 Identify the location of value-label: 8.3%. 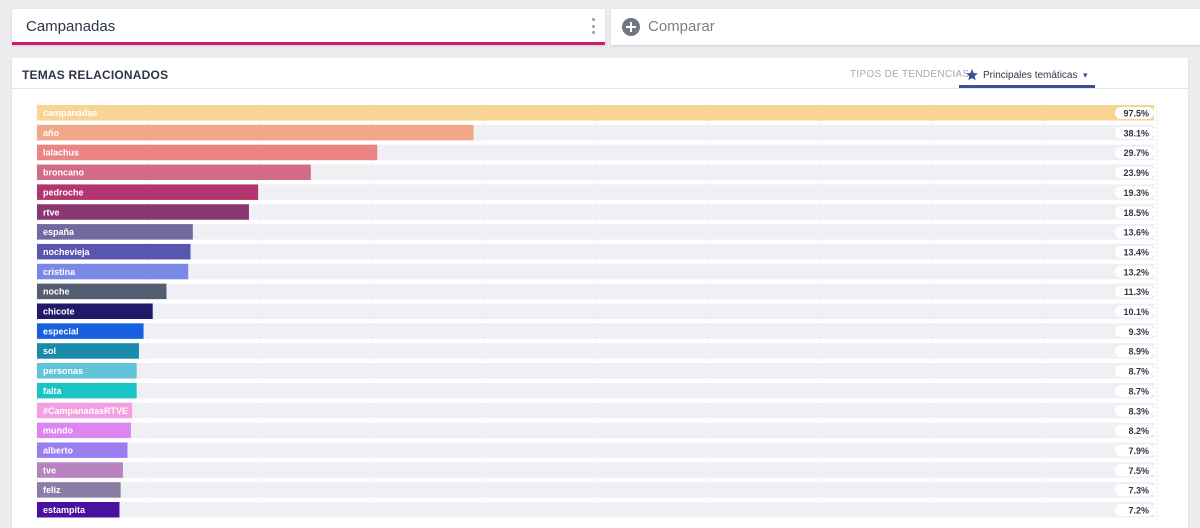
(1138, 411).